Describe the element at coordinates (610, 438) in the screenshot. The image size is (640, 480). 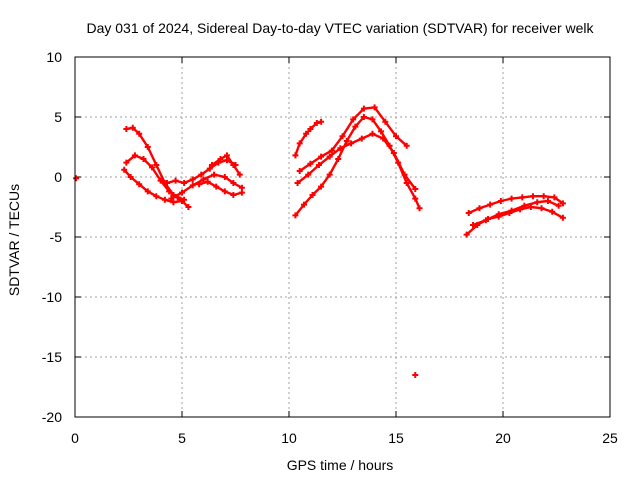
I see `x-tick-label: 25` at that location.